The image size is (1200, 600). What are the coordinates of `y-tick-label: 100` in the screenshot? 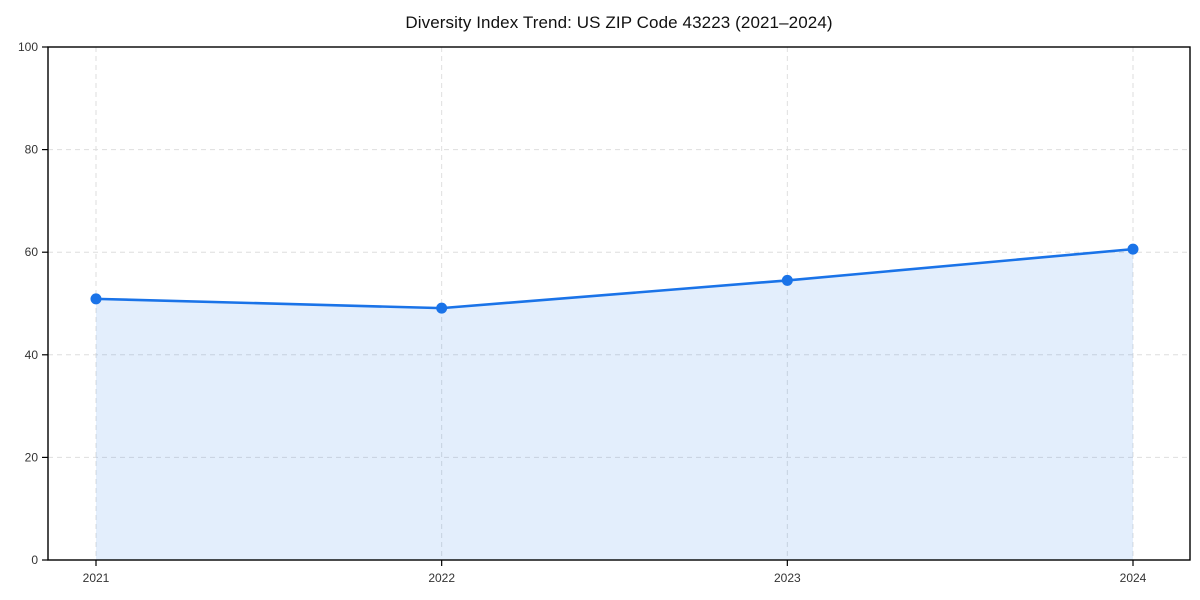 It's located at (28, 47).